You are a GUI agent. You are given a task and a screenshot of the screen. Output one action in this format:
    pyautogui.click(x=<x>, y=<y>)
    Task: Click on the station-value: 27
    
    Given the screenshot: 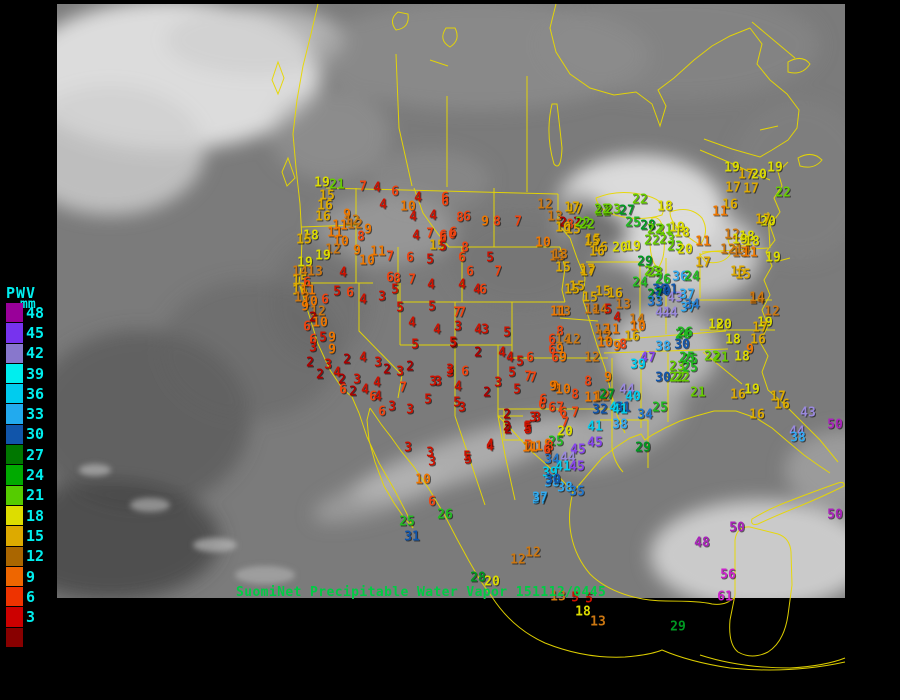 What is the action you would take?
    pyautogui.click(x=627, y=211)
    